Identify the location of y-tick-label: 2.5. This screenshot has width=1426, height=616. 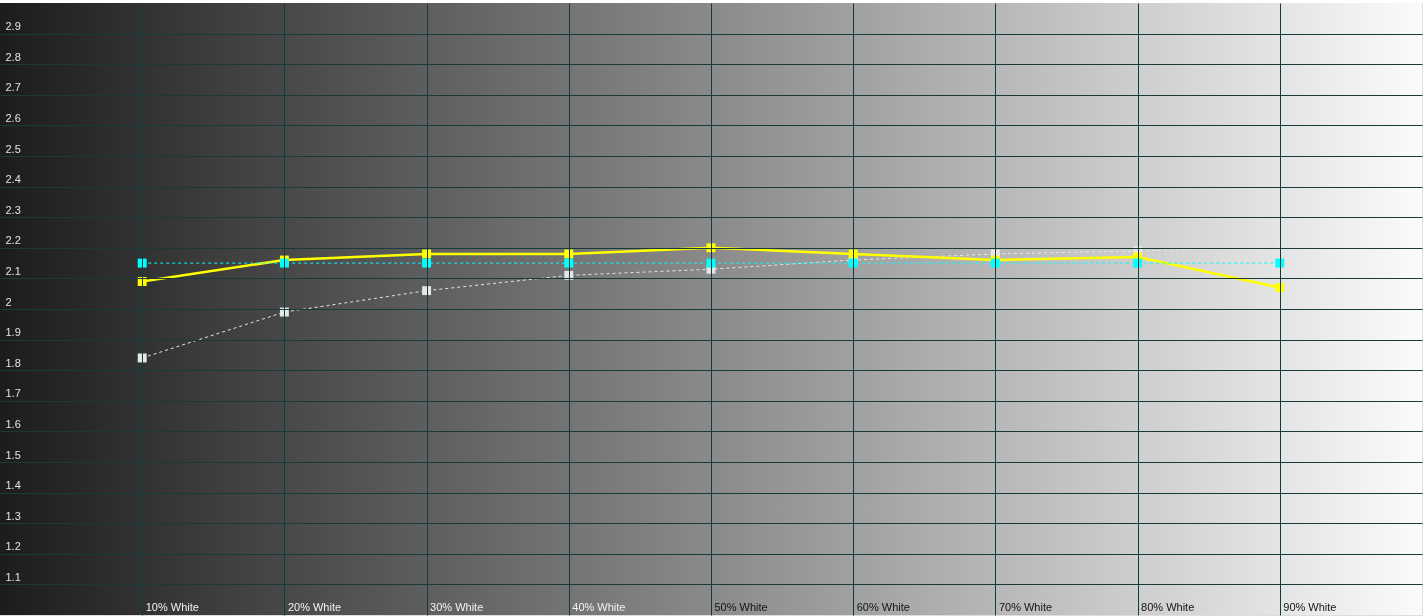
(13, 148).